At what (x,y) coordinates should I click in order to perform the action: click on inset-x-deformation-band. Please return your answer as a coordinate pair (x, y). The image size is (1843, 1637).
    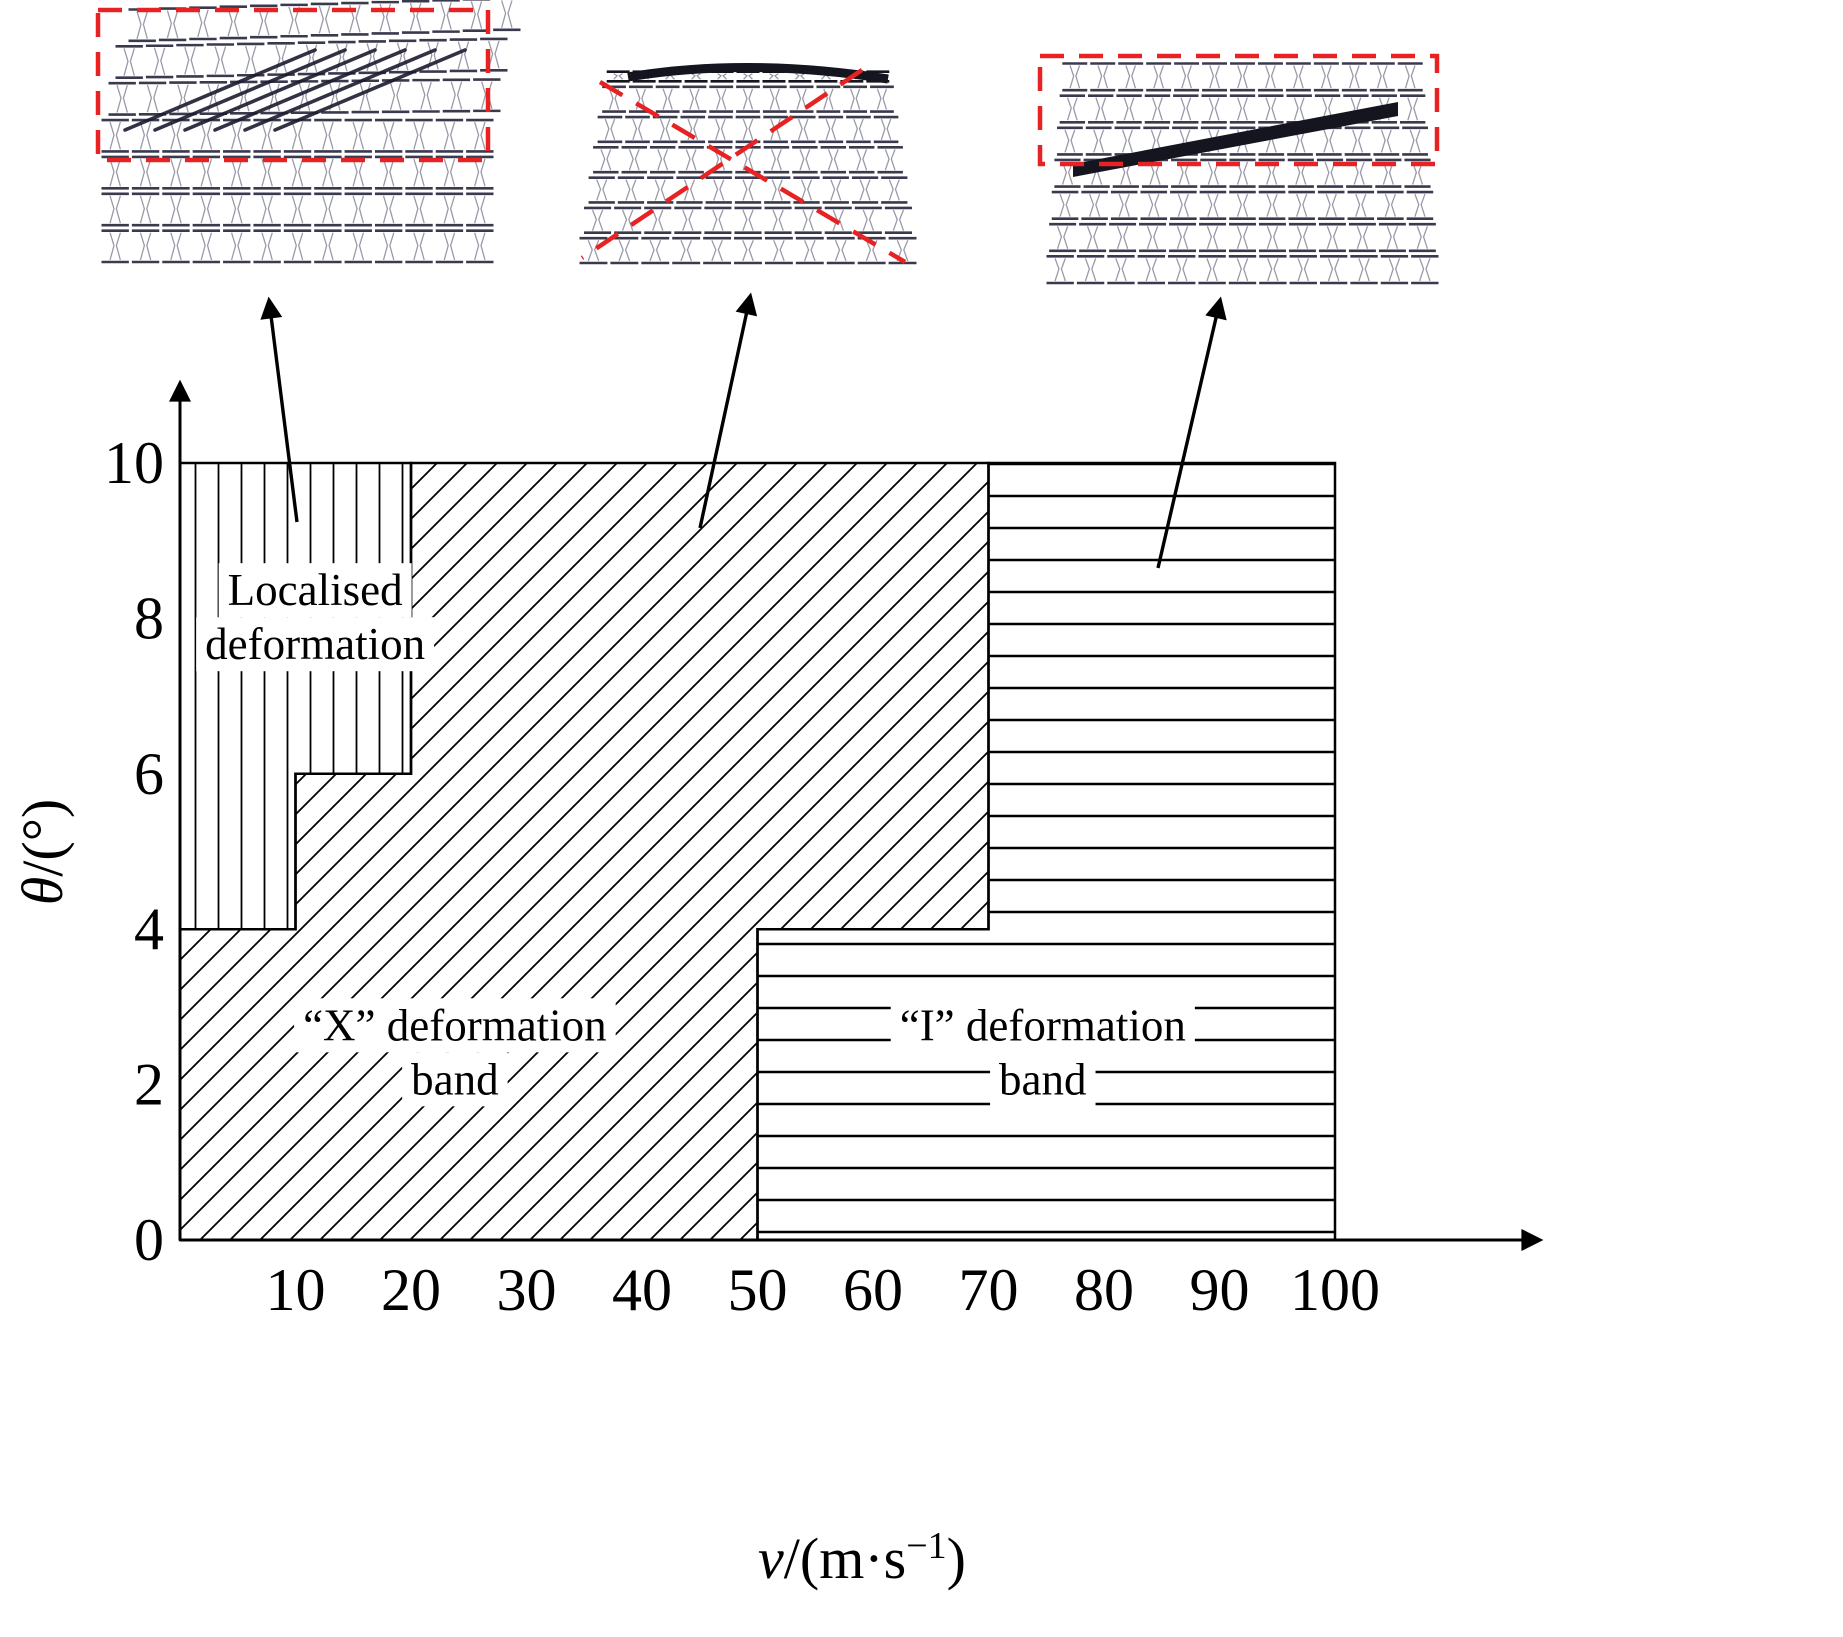
    Looking at the image, I should click on (748, 163).